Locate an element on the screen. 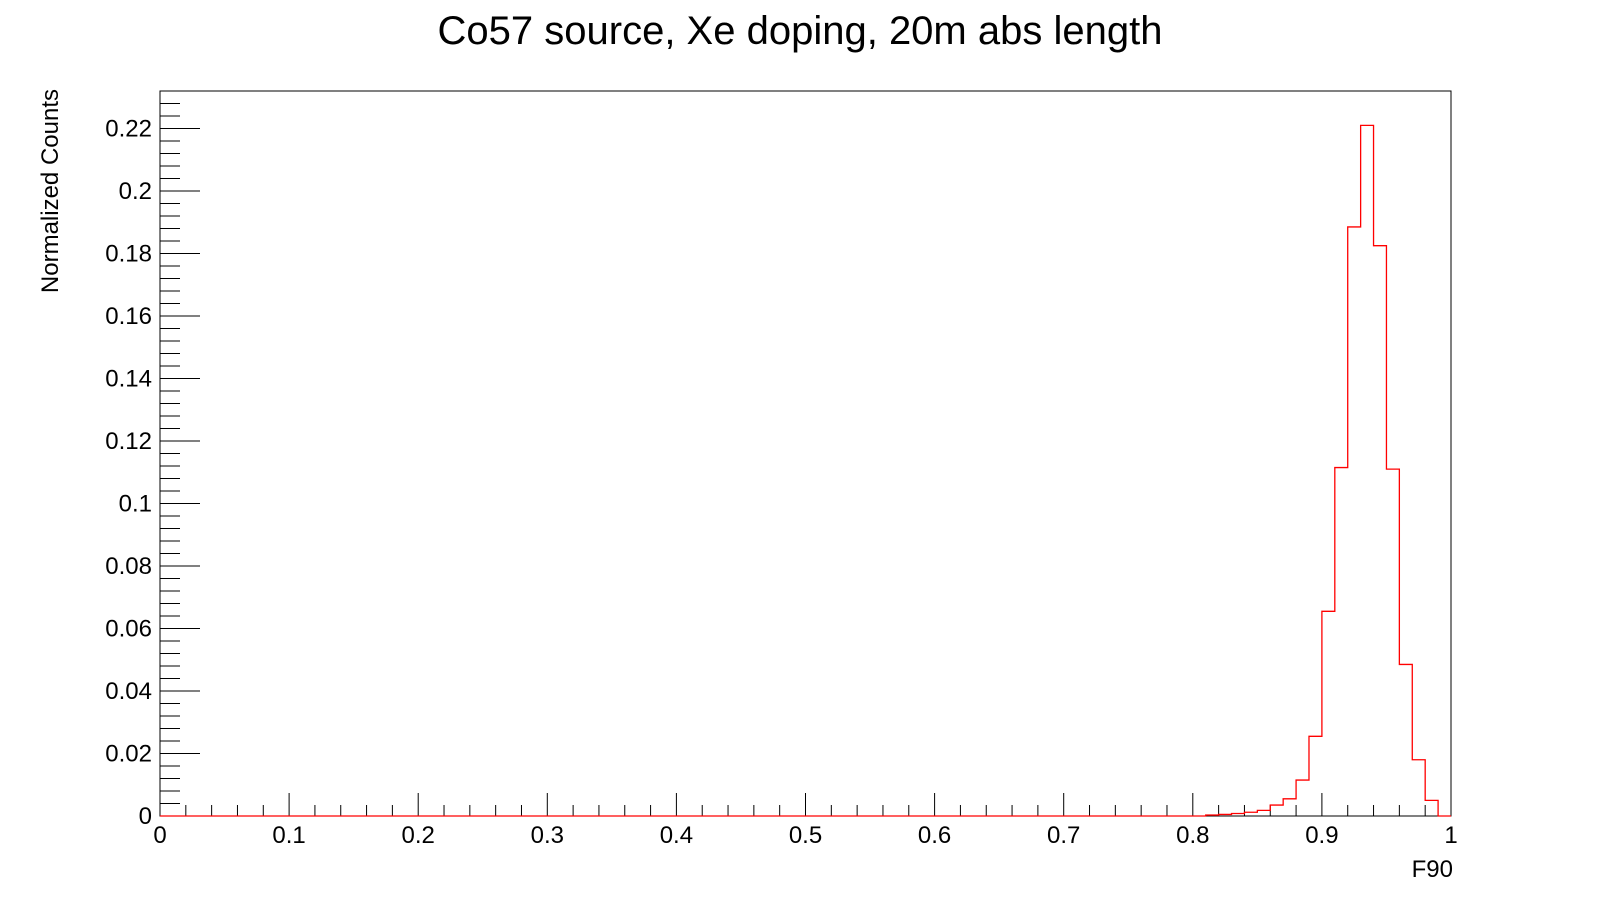 Image resolution: width=1600 pixels, height=900 pixels. x-tick-label: 0.4 is located at coordinates (676, 835).